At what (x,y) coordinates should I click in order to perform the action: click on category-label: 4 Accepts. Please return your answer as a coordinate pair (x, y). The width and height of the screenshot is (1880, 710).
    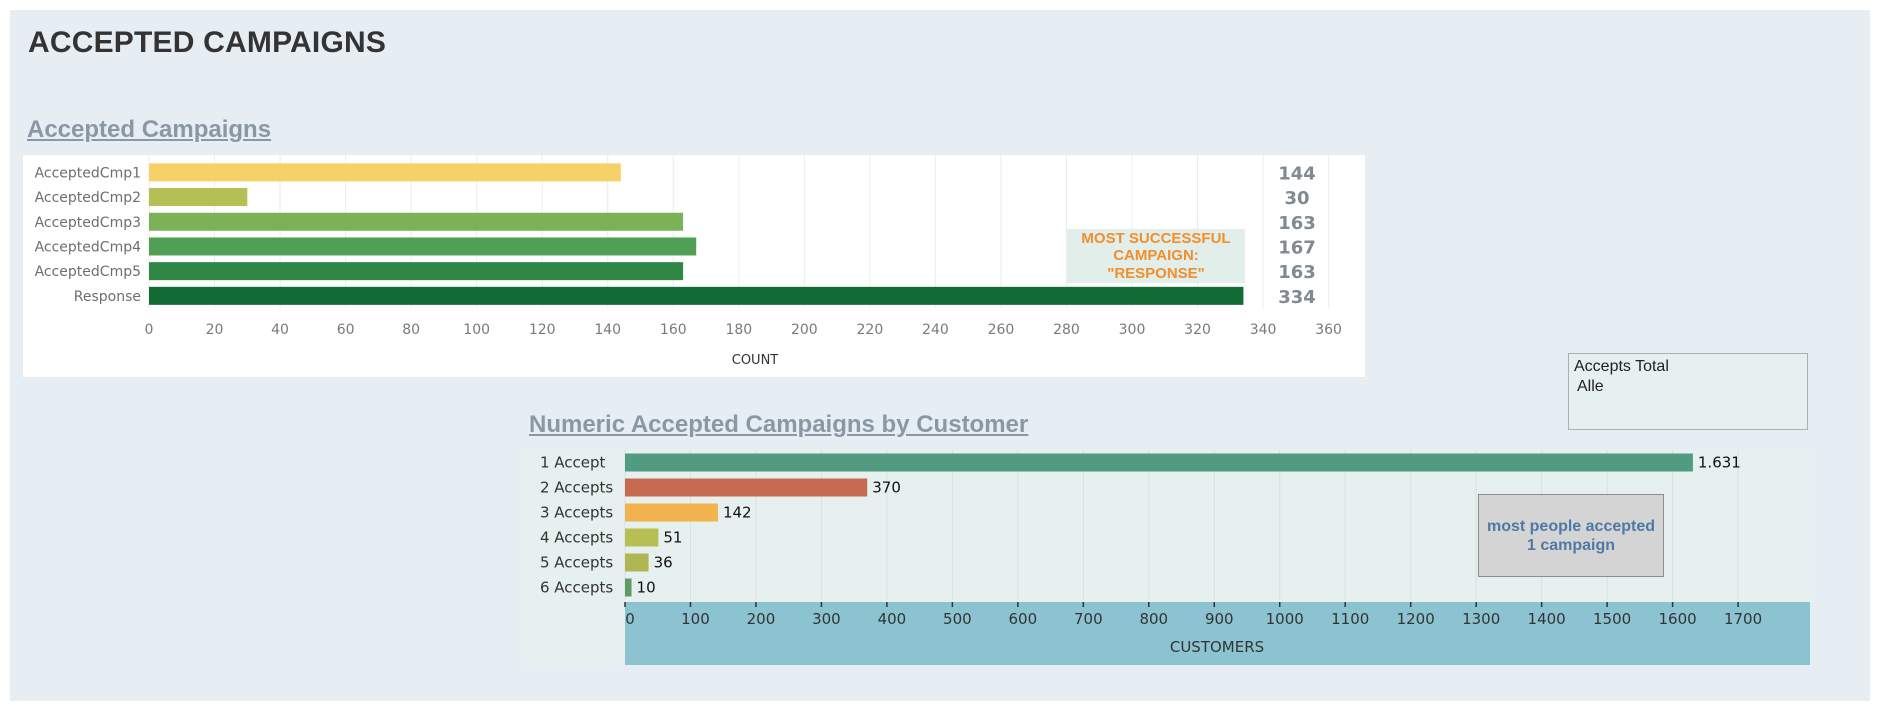
    Looking at the image, I should click on (576, 538).